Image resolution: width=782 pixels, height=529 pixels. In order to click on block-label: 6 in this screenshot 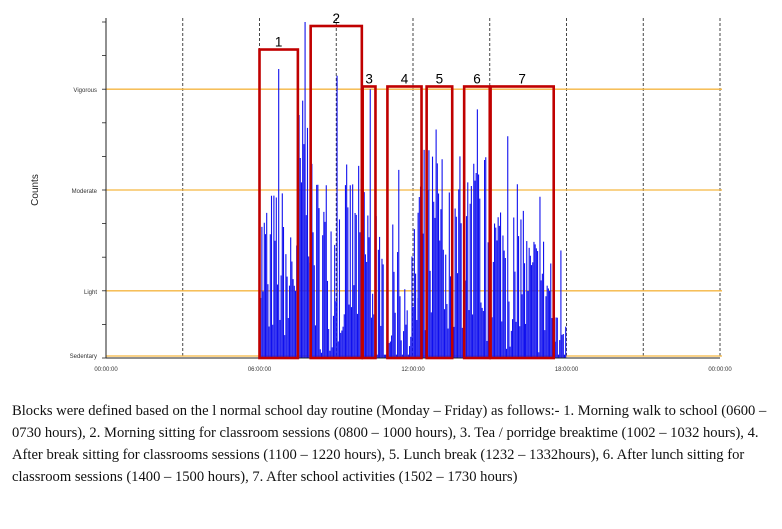, I will do `click(477, 78)`.